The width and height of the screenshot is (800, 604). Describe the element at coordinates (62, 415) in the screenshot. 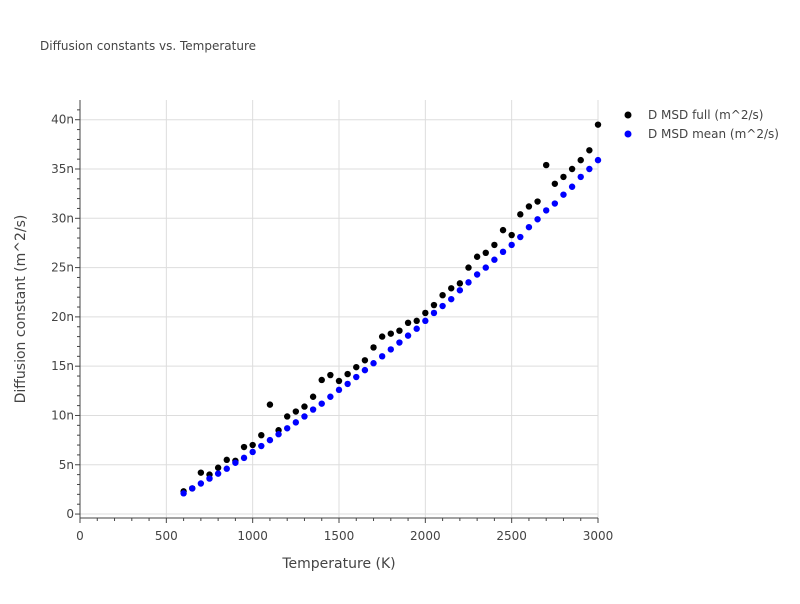

I see `y-tick-label: 10n` at that location.